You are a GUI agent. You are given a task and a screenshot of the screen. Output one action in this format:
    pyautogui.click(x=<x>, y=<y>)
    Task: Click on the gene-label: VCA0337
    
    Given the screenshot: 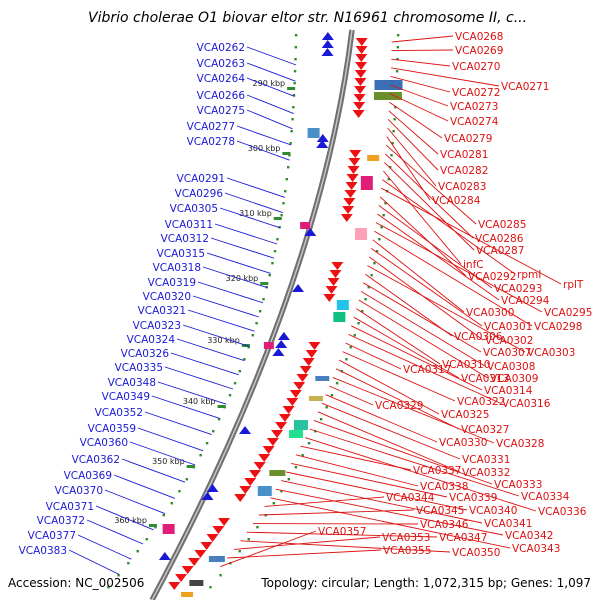 What is the action you would take?
    pyautogui.click(x=437, y=471)
    